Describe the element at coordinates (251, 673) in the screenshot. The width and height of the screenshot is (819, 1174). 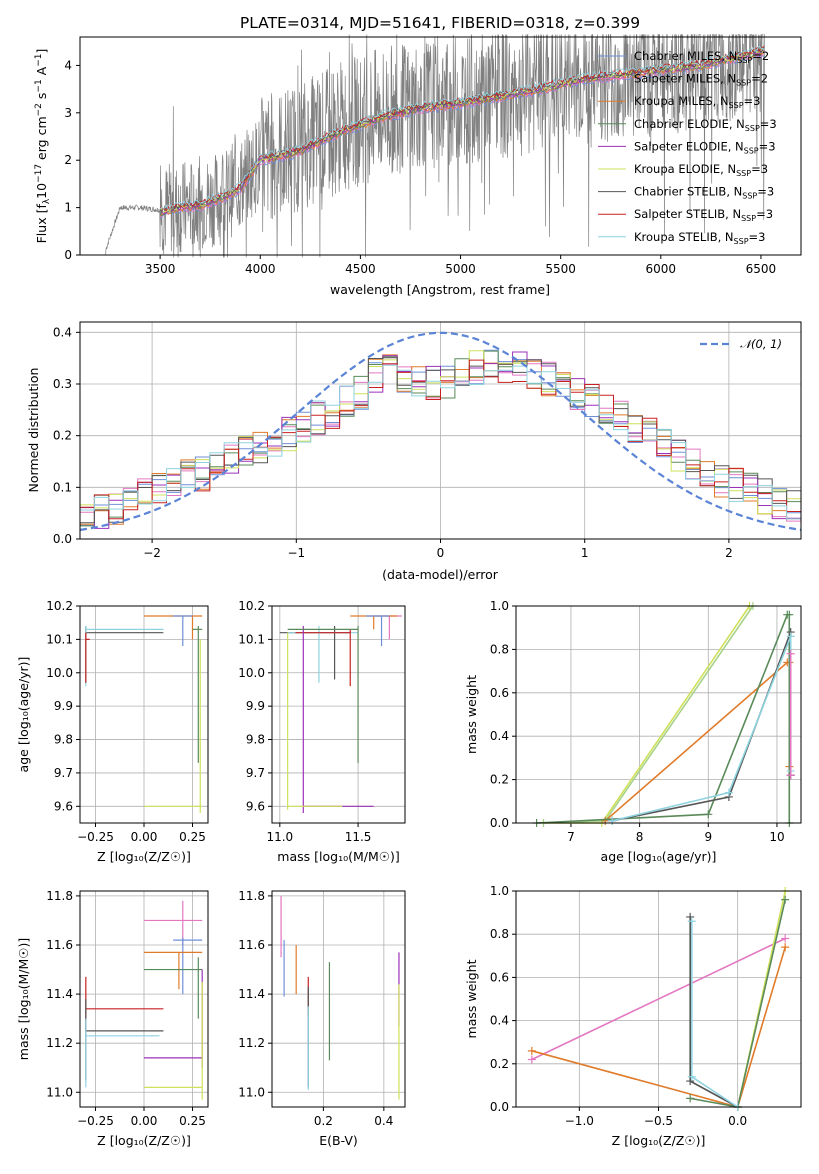
I see `y-tick-label: 10.0` at that location.